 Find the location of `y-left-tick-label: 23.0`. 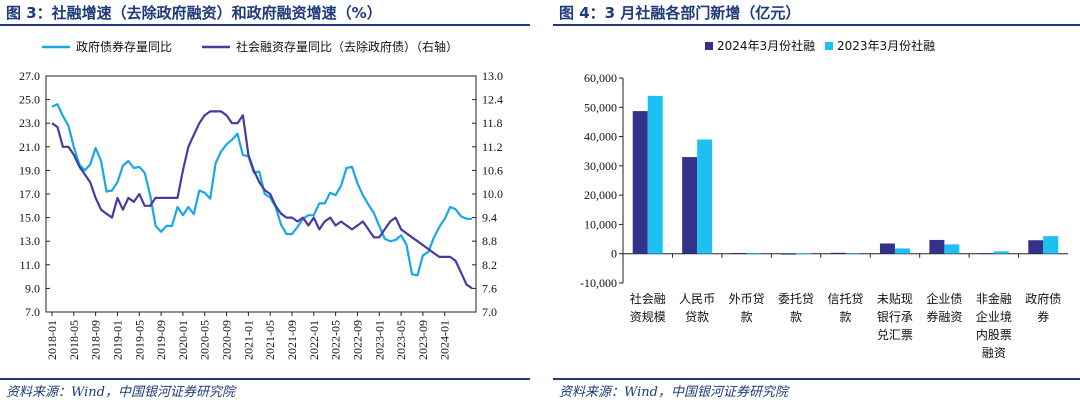

y-left-tick-label: 23.0 is located at coordinates (29, 123).